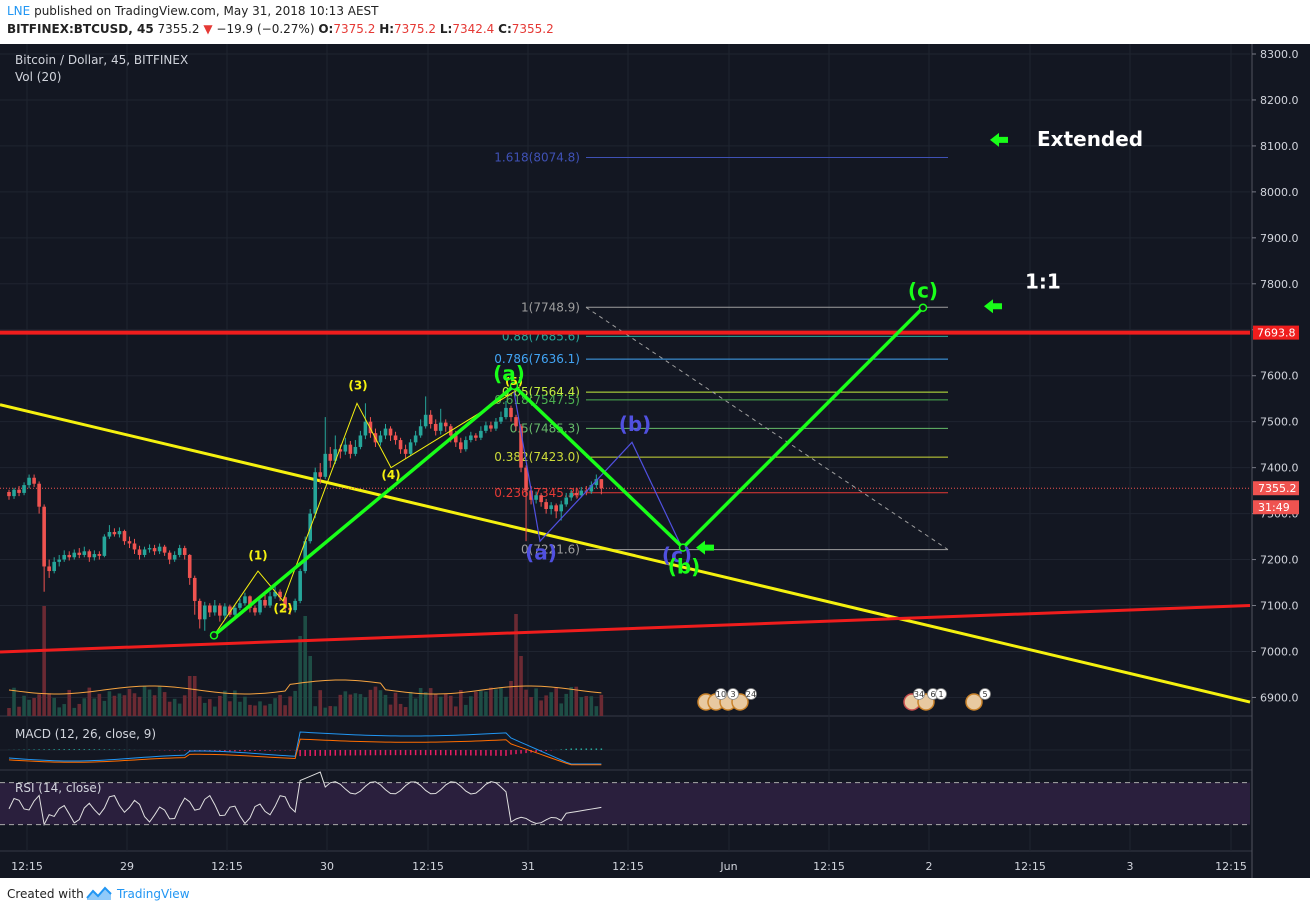 Image resolution: width=1310 pixels, height=912 pixels. Describe the element at coordinates (327, 866) in the screenshot. I see `time-tick-label: 30` at that location.